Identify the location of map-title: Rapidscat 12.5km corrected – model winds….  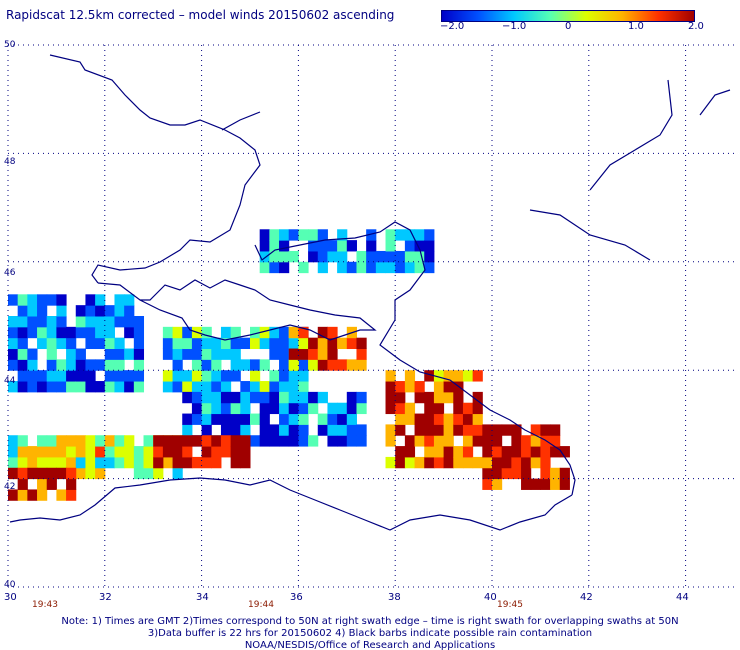
(200, 15).